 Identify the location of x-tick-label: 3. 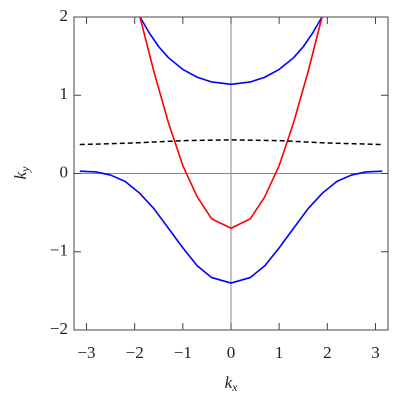
(375, 352).